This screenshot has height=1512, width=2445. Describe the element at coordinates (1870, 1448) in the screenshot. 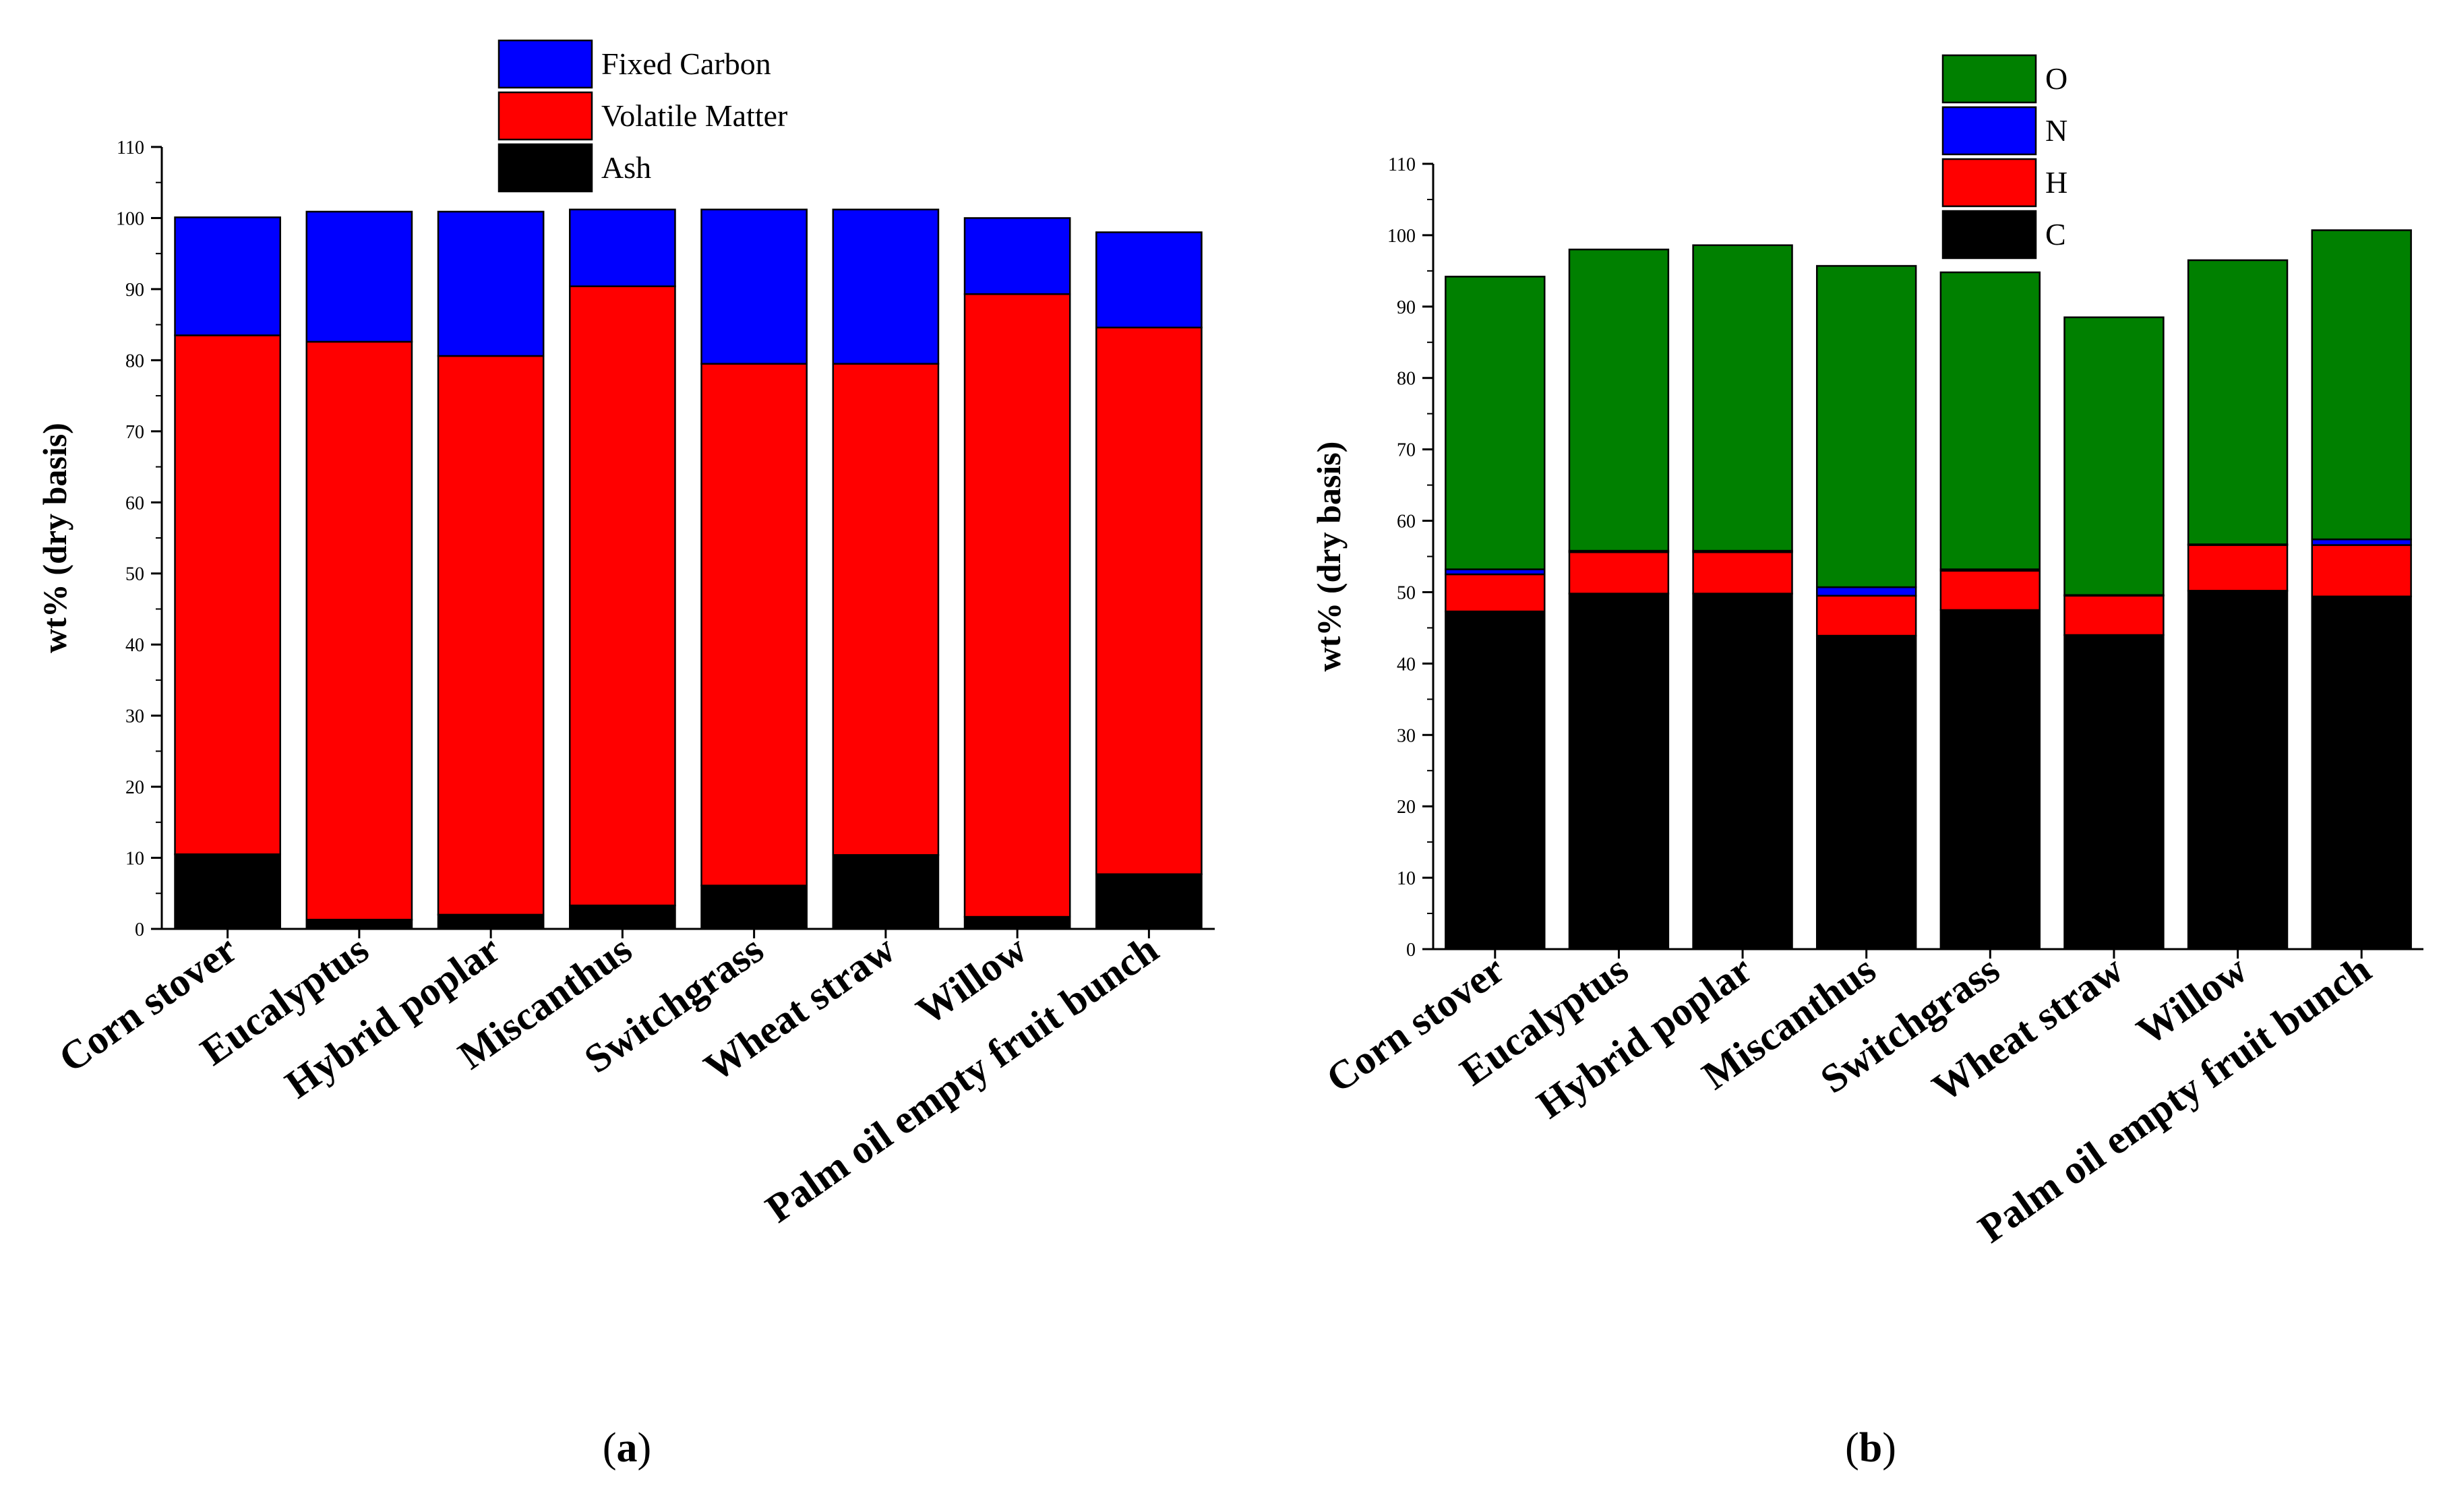

I see `panel-label: (b)` at that location.